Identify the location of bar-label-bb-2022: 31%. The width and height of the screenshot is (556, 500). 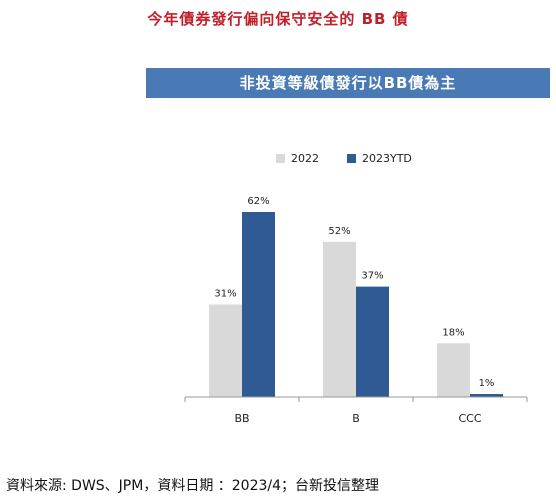
(225, 294).